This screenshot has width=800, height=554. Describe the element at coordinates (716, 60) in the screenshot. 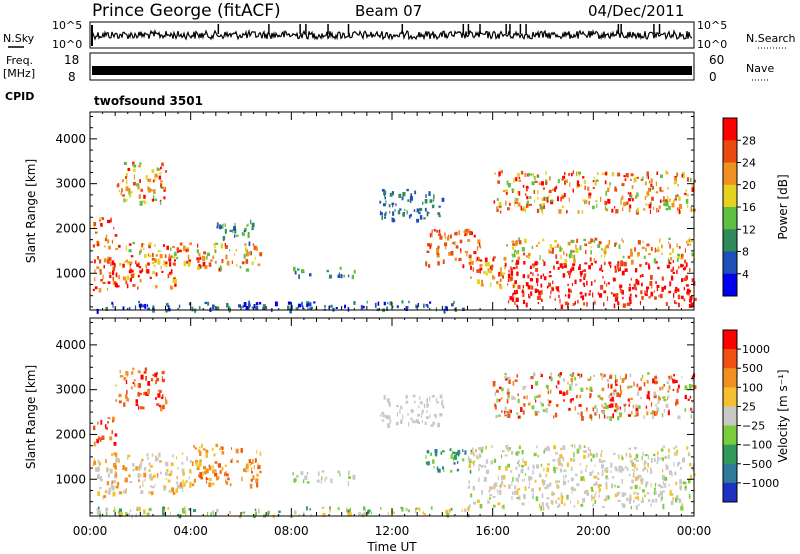

I see `nave-tick-top: 60` at that location.